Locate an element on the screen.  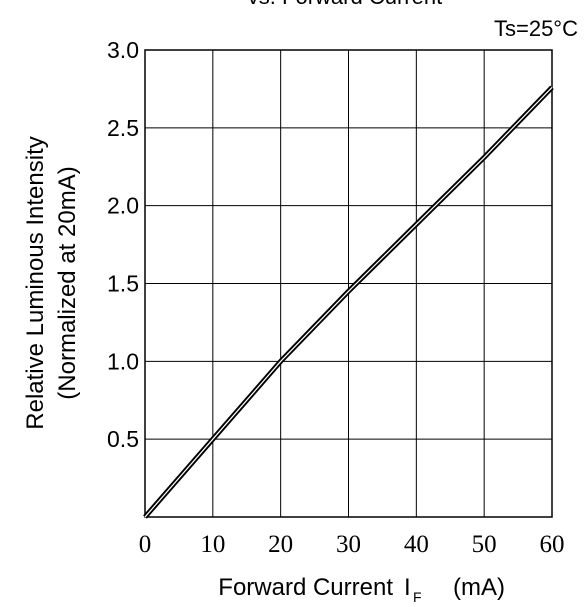
x-axis-label-main: Forward Current is located at coordinates (305, 587).